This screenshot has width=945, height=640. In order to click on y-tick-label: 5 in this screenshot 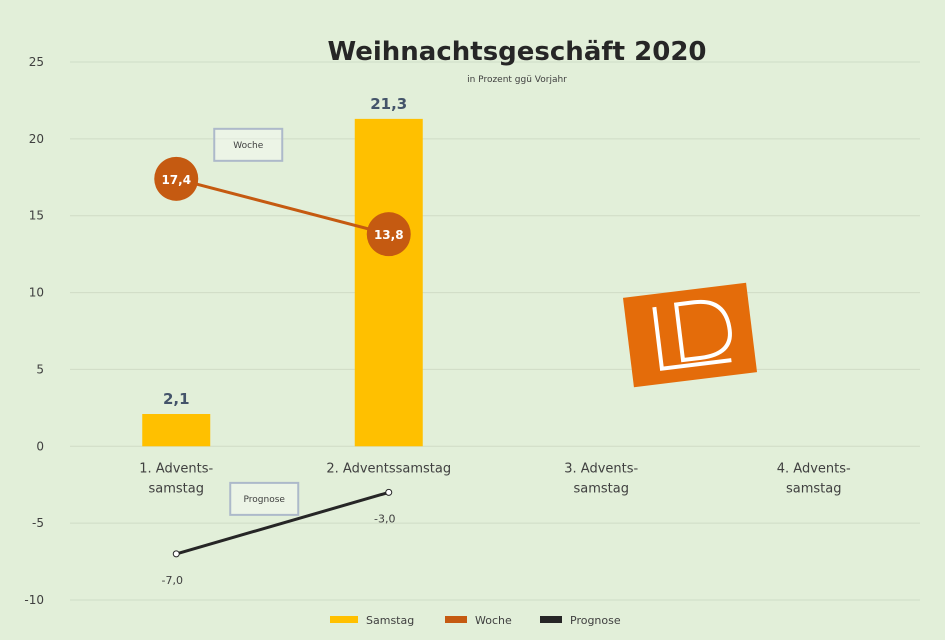, I will do `click(40, 369)`.